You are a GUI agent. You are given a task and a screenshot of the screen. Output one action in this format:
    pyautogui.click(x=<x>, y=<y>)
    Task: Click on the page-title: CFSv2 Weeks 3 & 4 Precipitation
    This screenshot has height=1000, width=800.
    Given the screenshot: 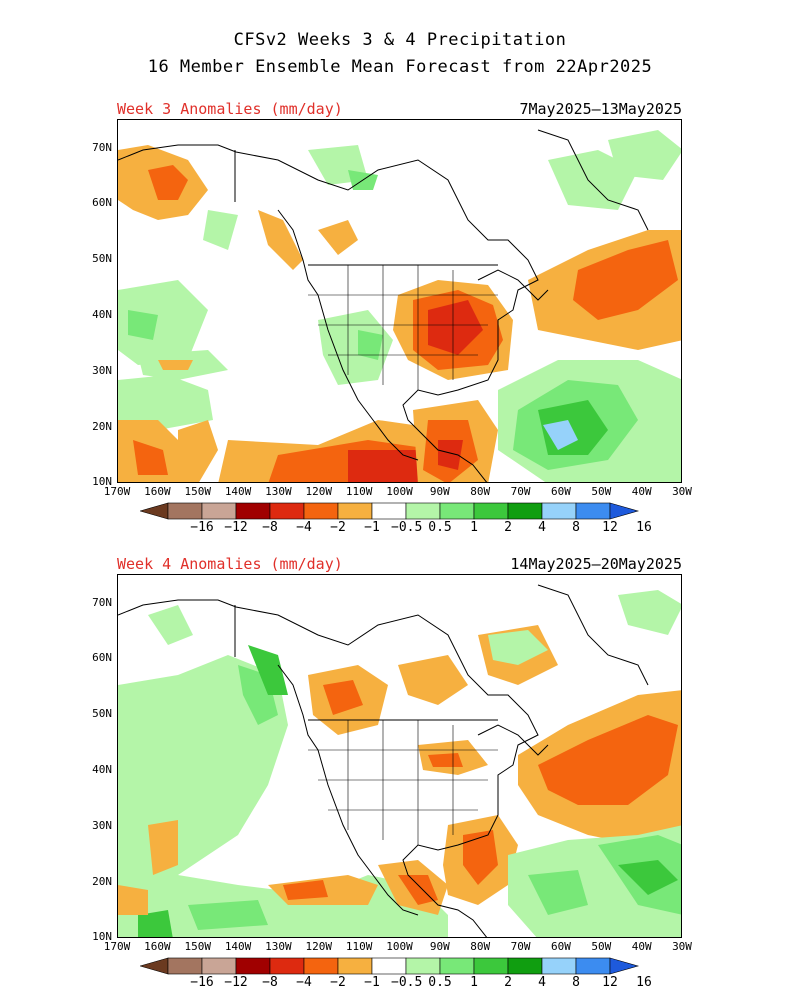 What is the action you would take?
    pyautogui.click(x=400, y=40)
    